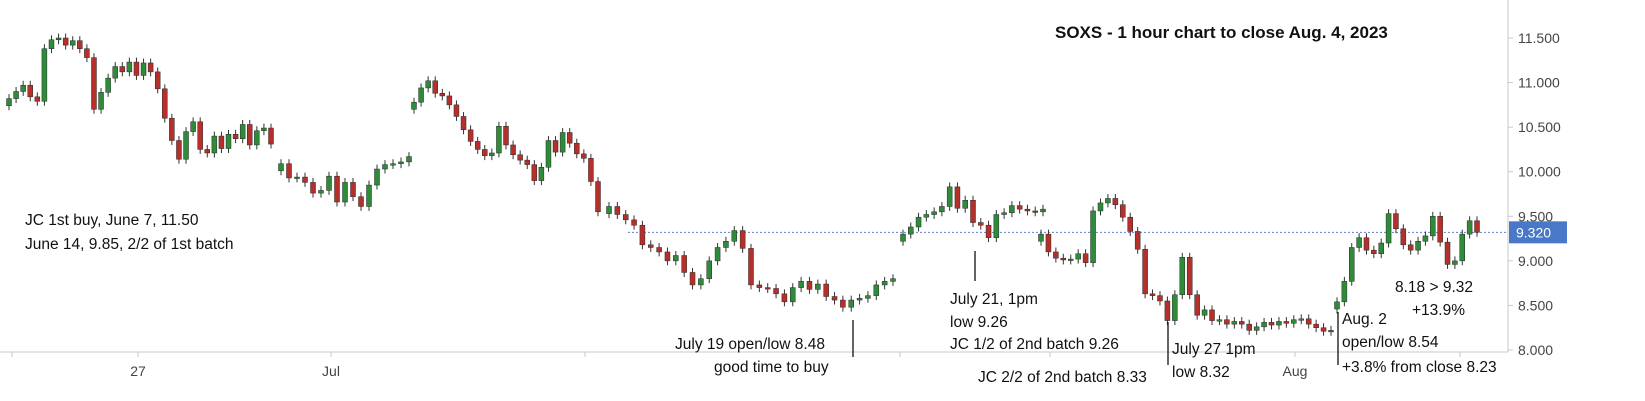 The height and width of the screenshot is (401, 1645). Describe the element at coordinates (1062, 377) in the screenshot. I see `annotation-jc-2-2-2nd: JC 2/2 of 2nd batch 8.33` at that location.